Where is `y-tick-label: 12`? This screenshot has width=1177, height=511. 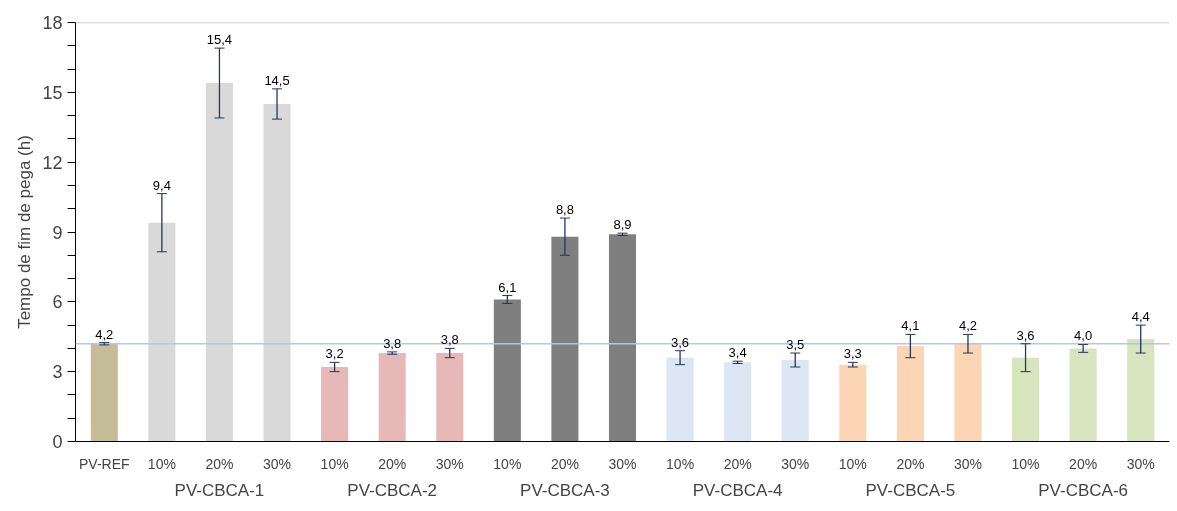 y-tick-label: 12 is located at coordinates (52, 162).